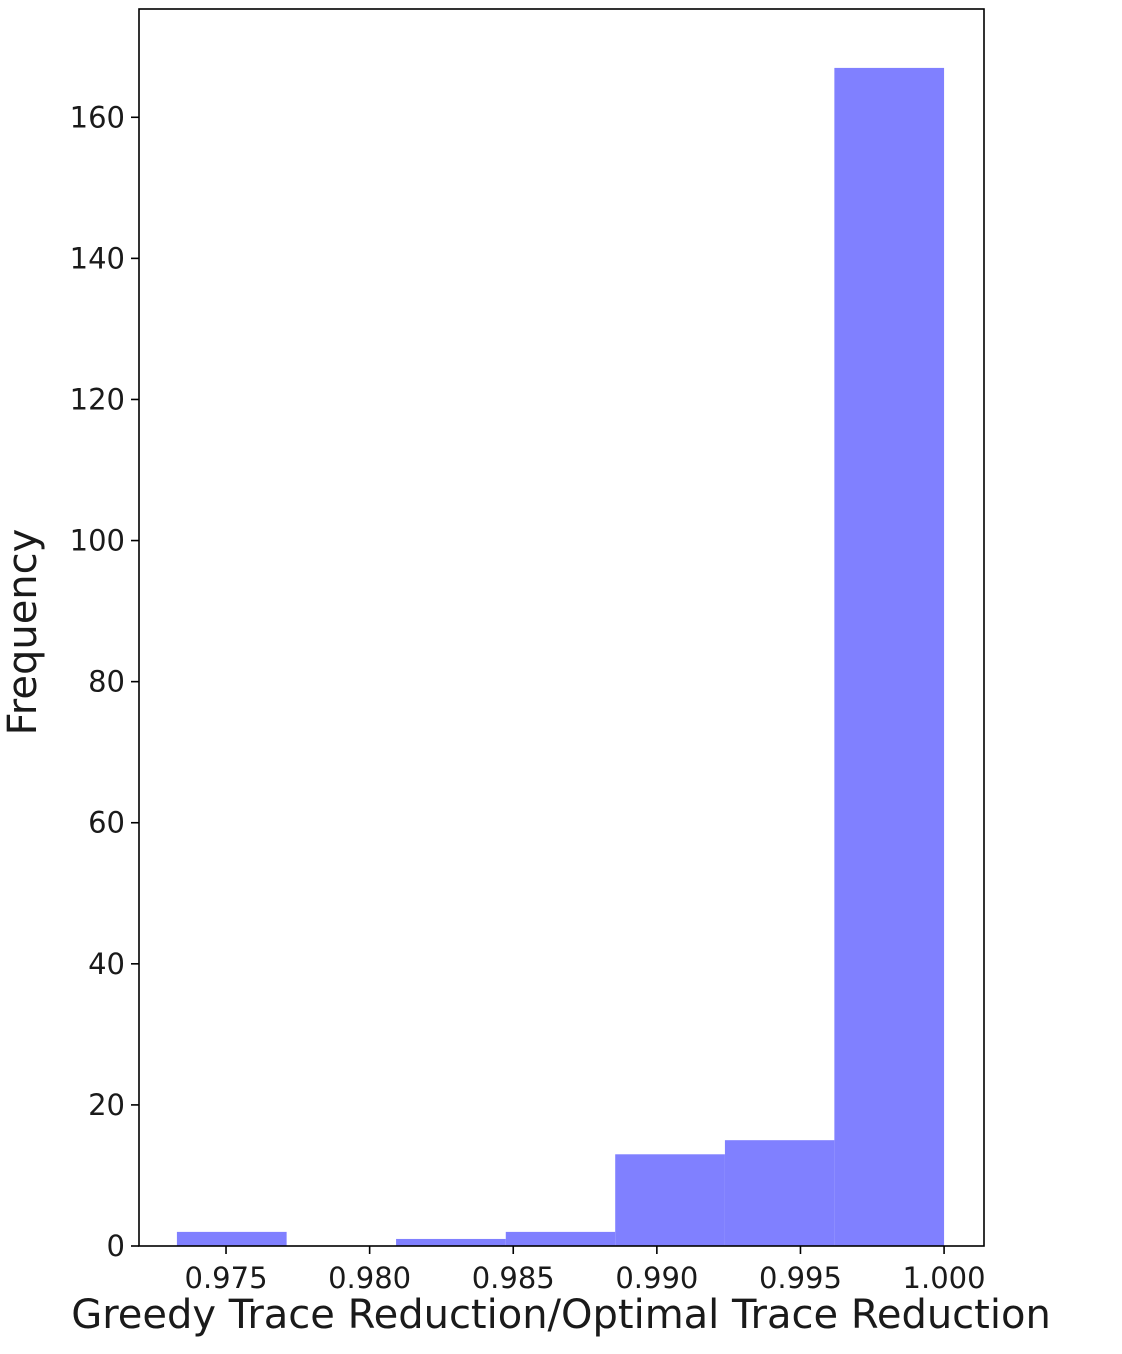 The width and height of the screenshot is (1122, 1354). I want to click on y-tick-label: 40, so click(106, 964).